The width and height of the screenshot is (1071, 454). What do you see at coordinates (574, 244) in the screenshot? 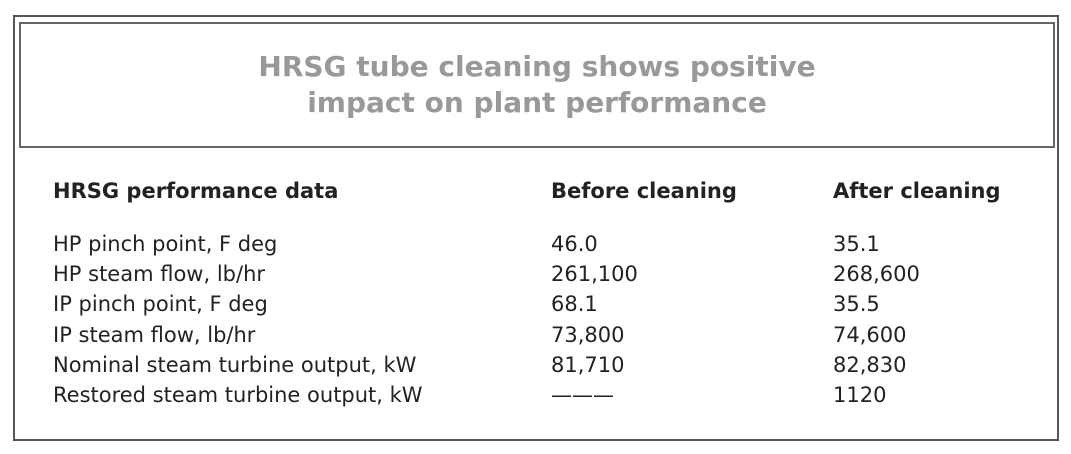
I see `cell-value: 46.0` at bounding box center [574, 244].